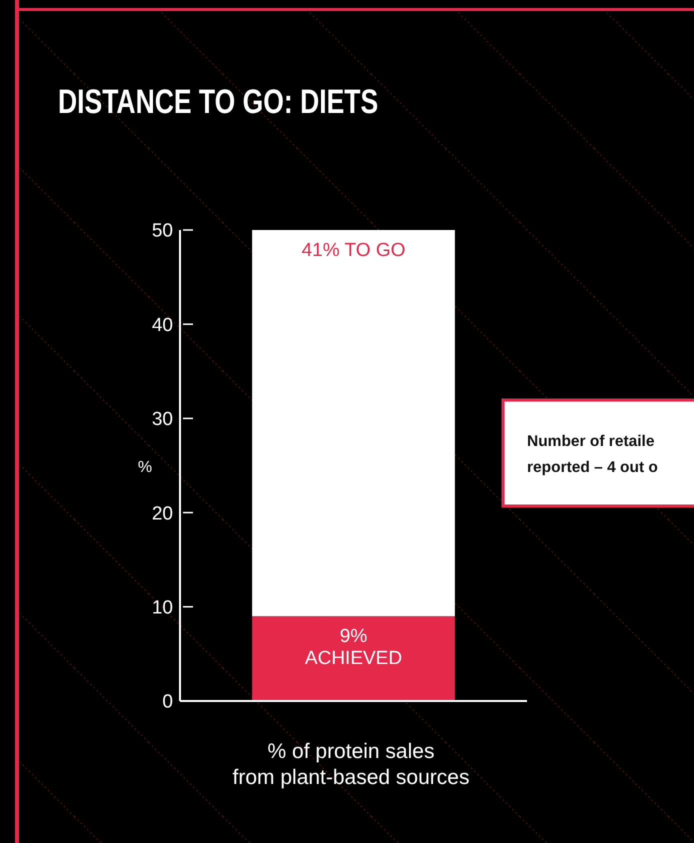  I want to click on y-tick-label: 0, so click(167, 702).